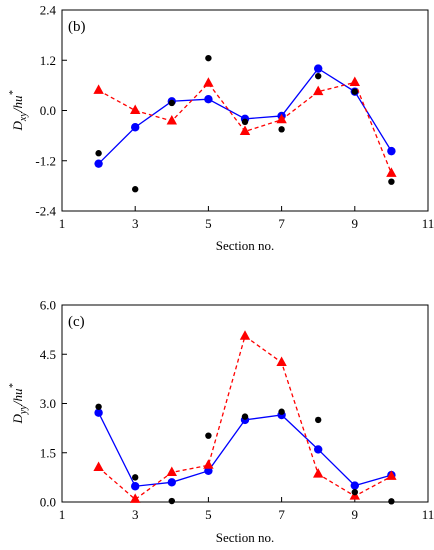 The height and width of the screenshot is (550, 434). What do you see at coordinates (48, 305) in the screenshot?
I see `y-tick-label: 6.0` at bounding box center [48, 305].